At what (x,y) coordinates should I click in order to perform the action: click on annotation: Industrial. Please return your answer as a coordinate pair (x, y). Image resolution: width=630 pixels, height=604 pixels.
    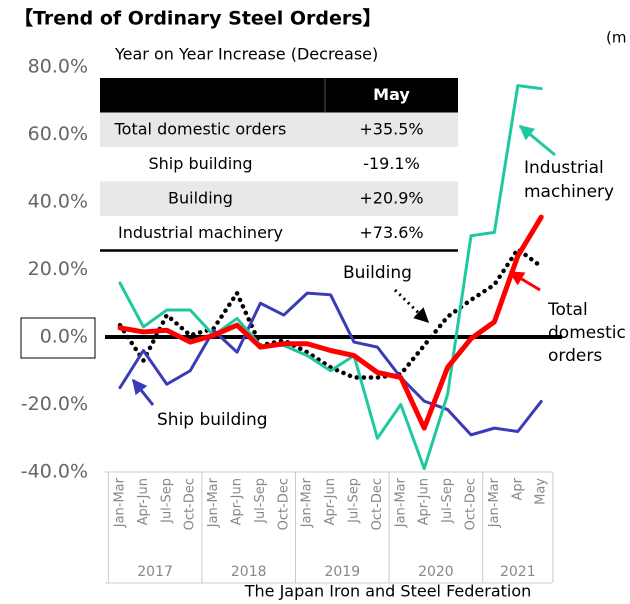
    Looking at the image, I should click on (564, 168).